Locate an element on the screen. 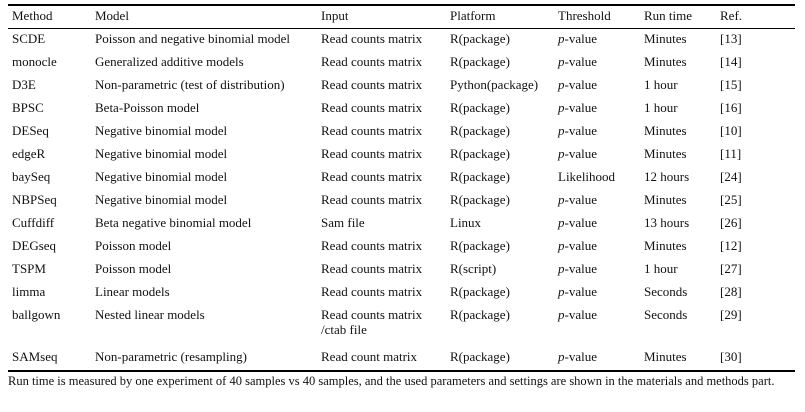 The height and width of the screenshot is (412, 805). input-cell: Read count matrix is located at coordinates (385, 357).